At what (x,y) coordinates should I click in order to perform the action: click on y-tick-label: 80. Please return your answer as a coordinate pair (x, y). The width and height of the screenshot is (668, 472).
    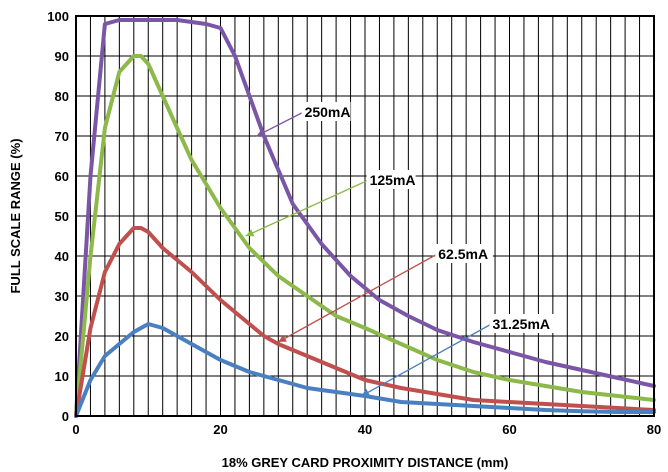
    Looking at the image, I should click on (62, 96).